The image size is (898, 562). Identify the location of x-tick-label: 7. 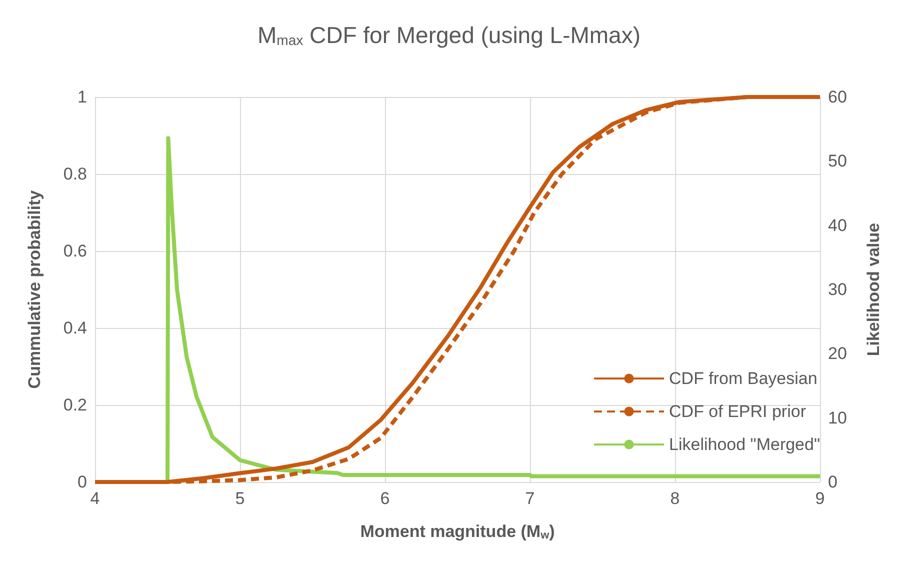
(530, 498).